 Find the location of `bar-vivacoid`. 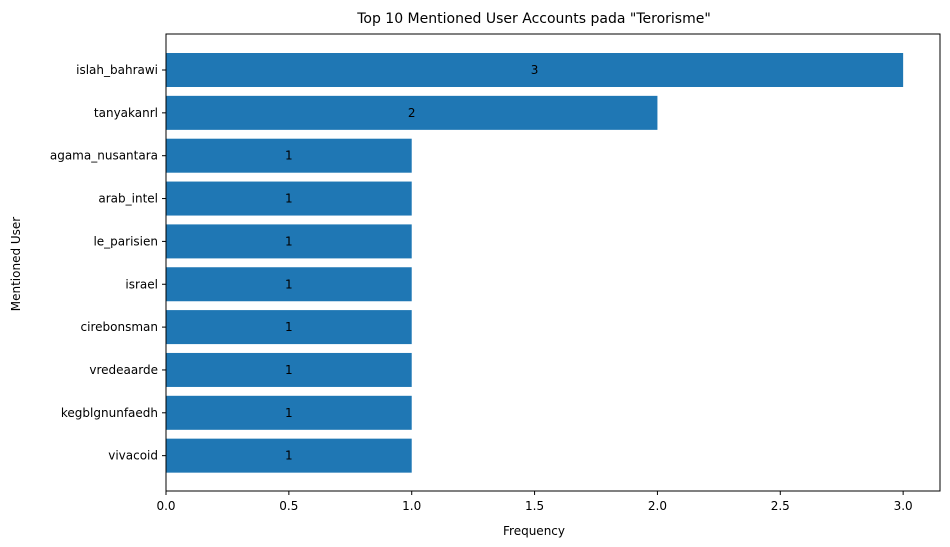

bar-vivacoid is located at coordinates (289, 455).